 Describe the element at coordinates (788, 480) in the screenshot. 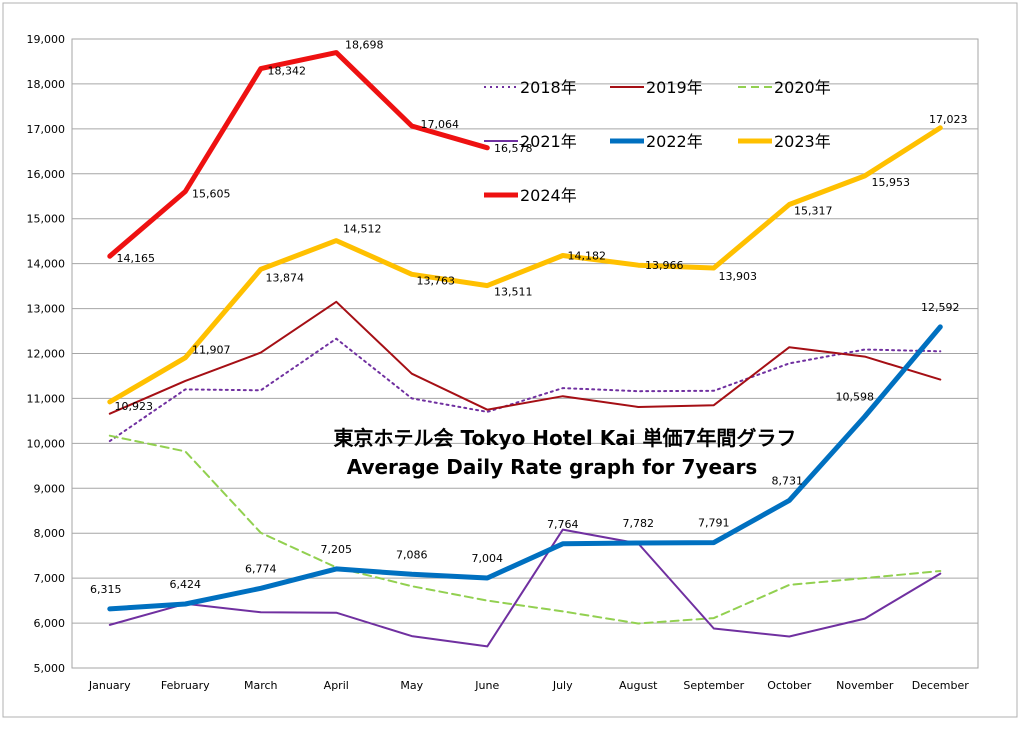

I see `data-label: 8,731` at that location.